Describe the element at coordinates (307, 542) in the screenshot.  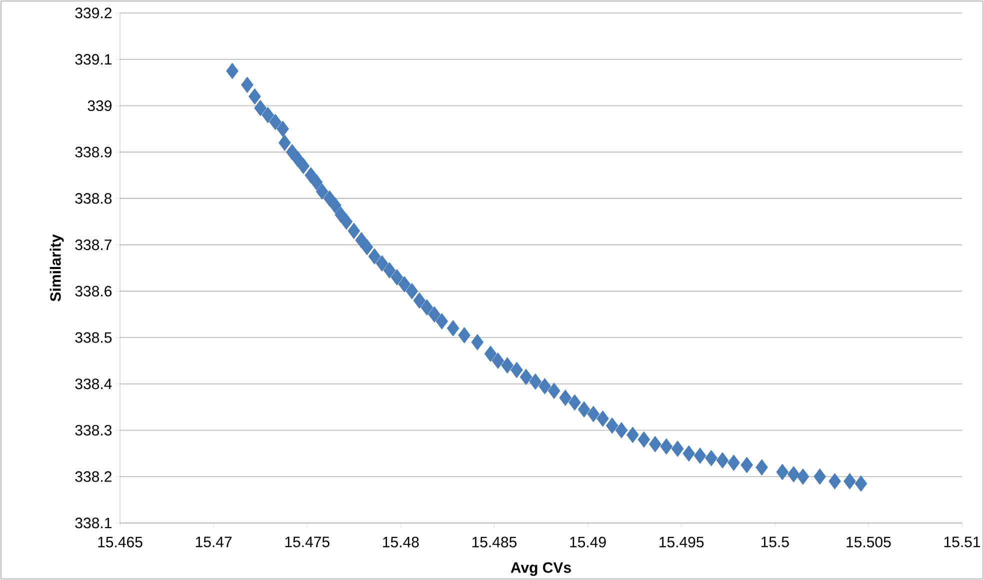
I see `x-tick-label: 15.475` at that location.